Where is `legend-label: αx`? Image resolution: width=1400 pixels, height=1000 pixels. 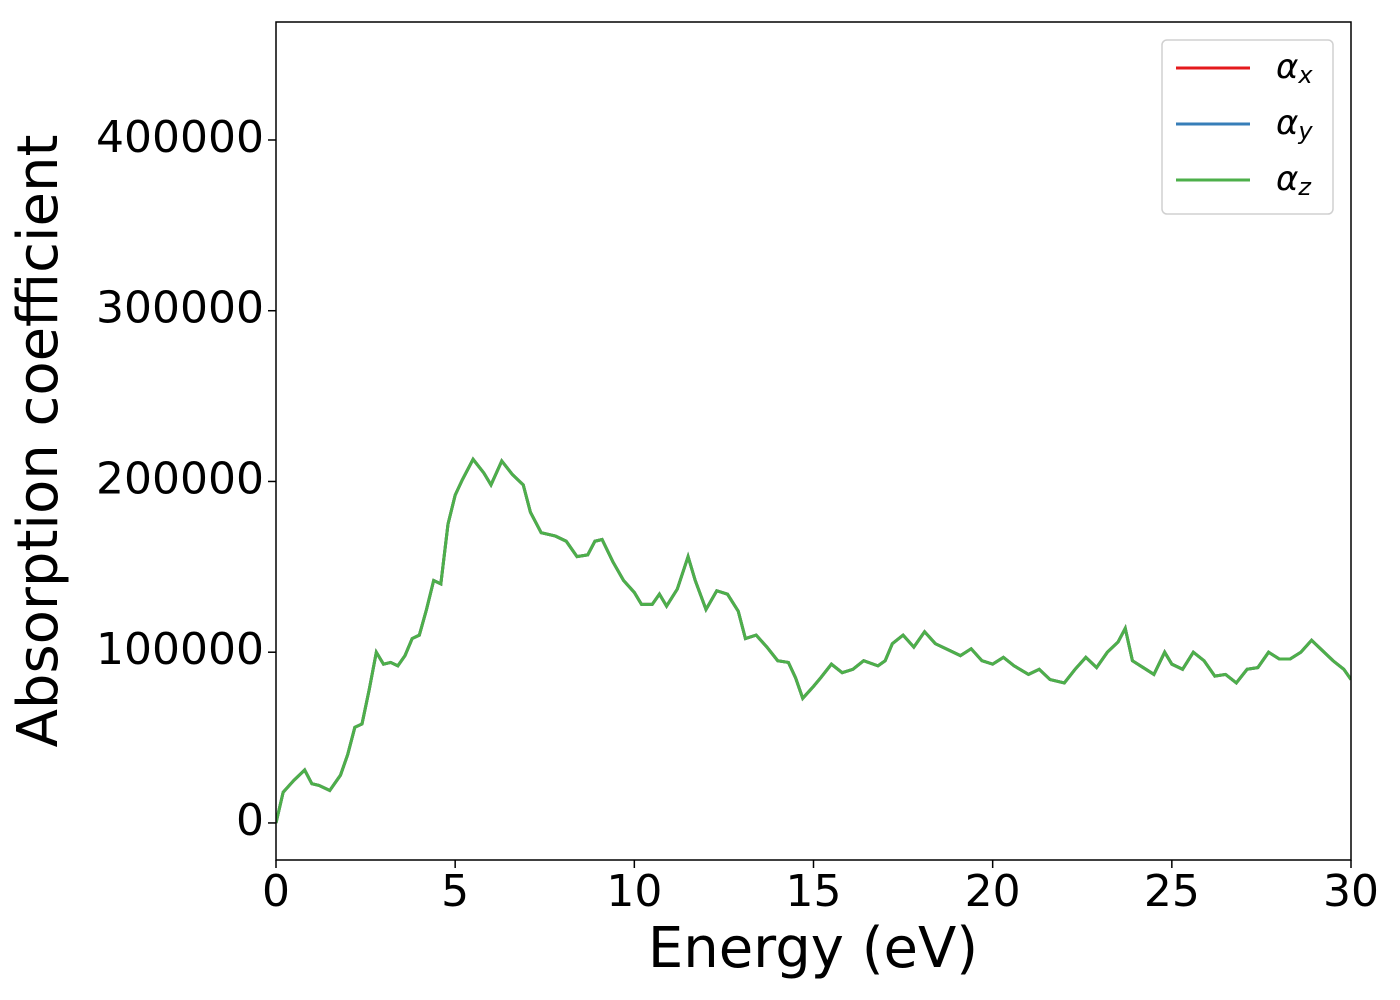 legend-label: αx is located at coordinates (1294, 68).